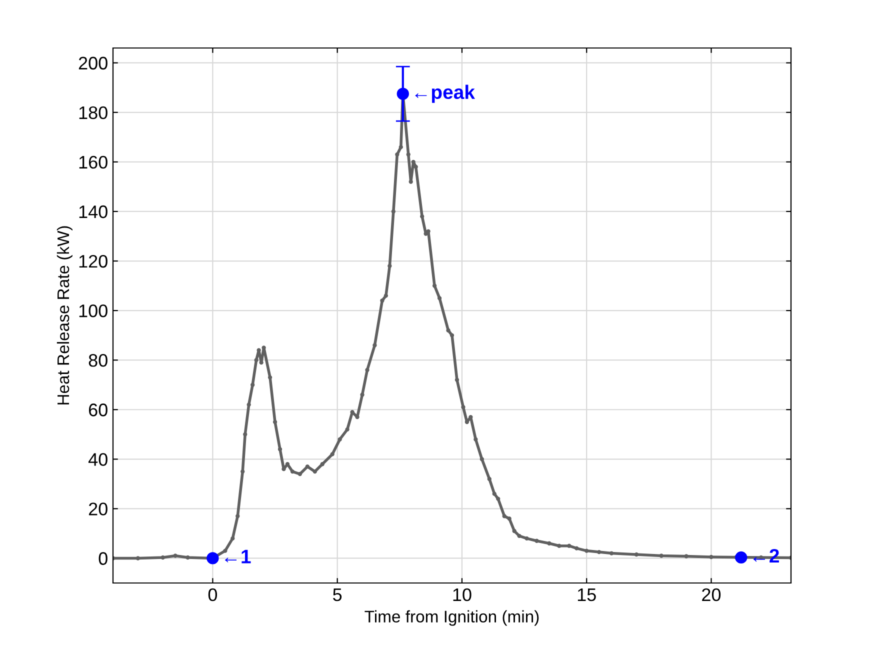 The image size is (875, 656). What do you see at coordinates (93, 63) in the screenshot?
I see `y-tick-label: 200` at bounding box center [93, 63].